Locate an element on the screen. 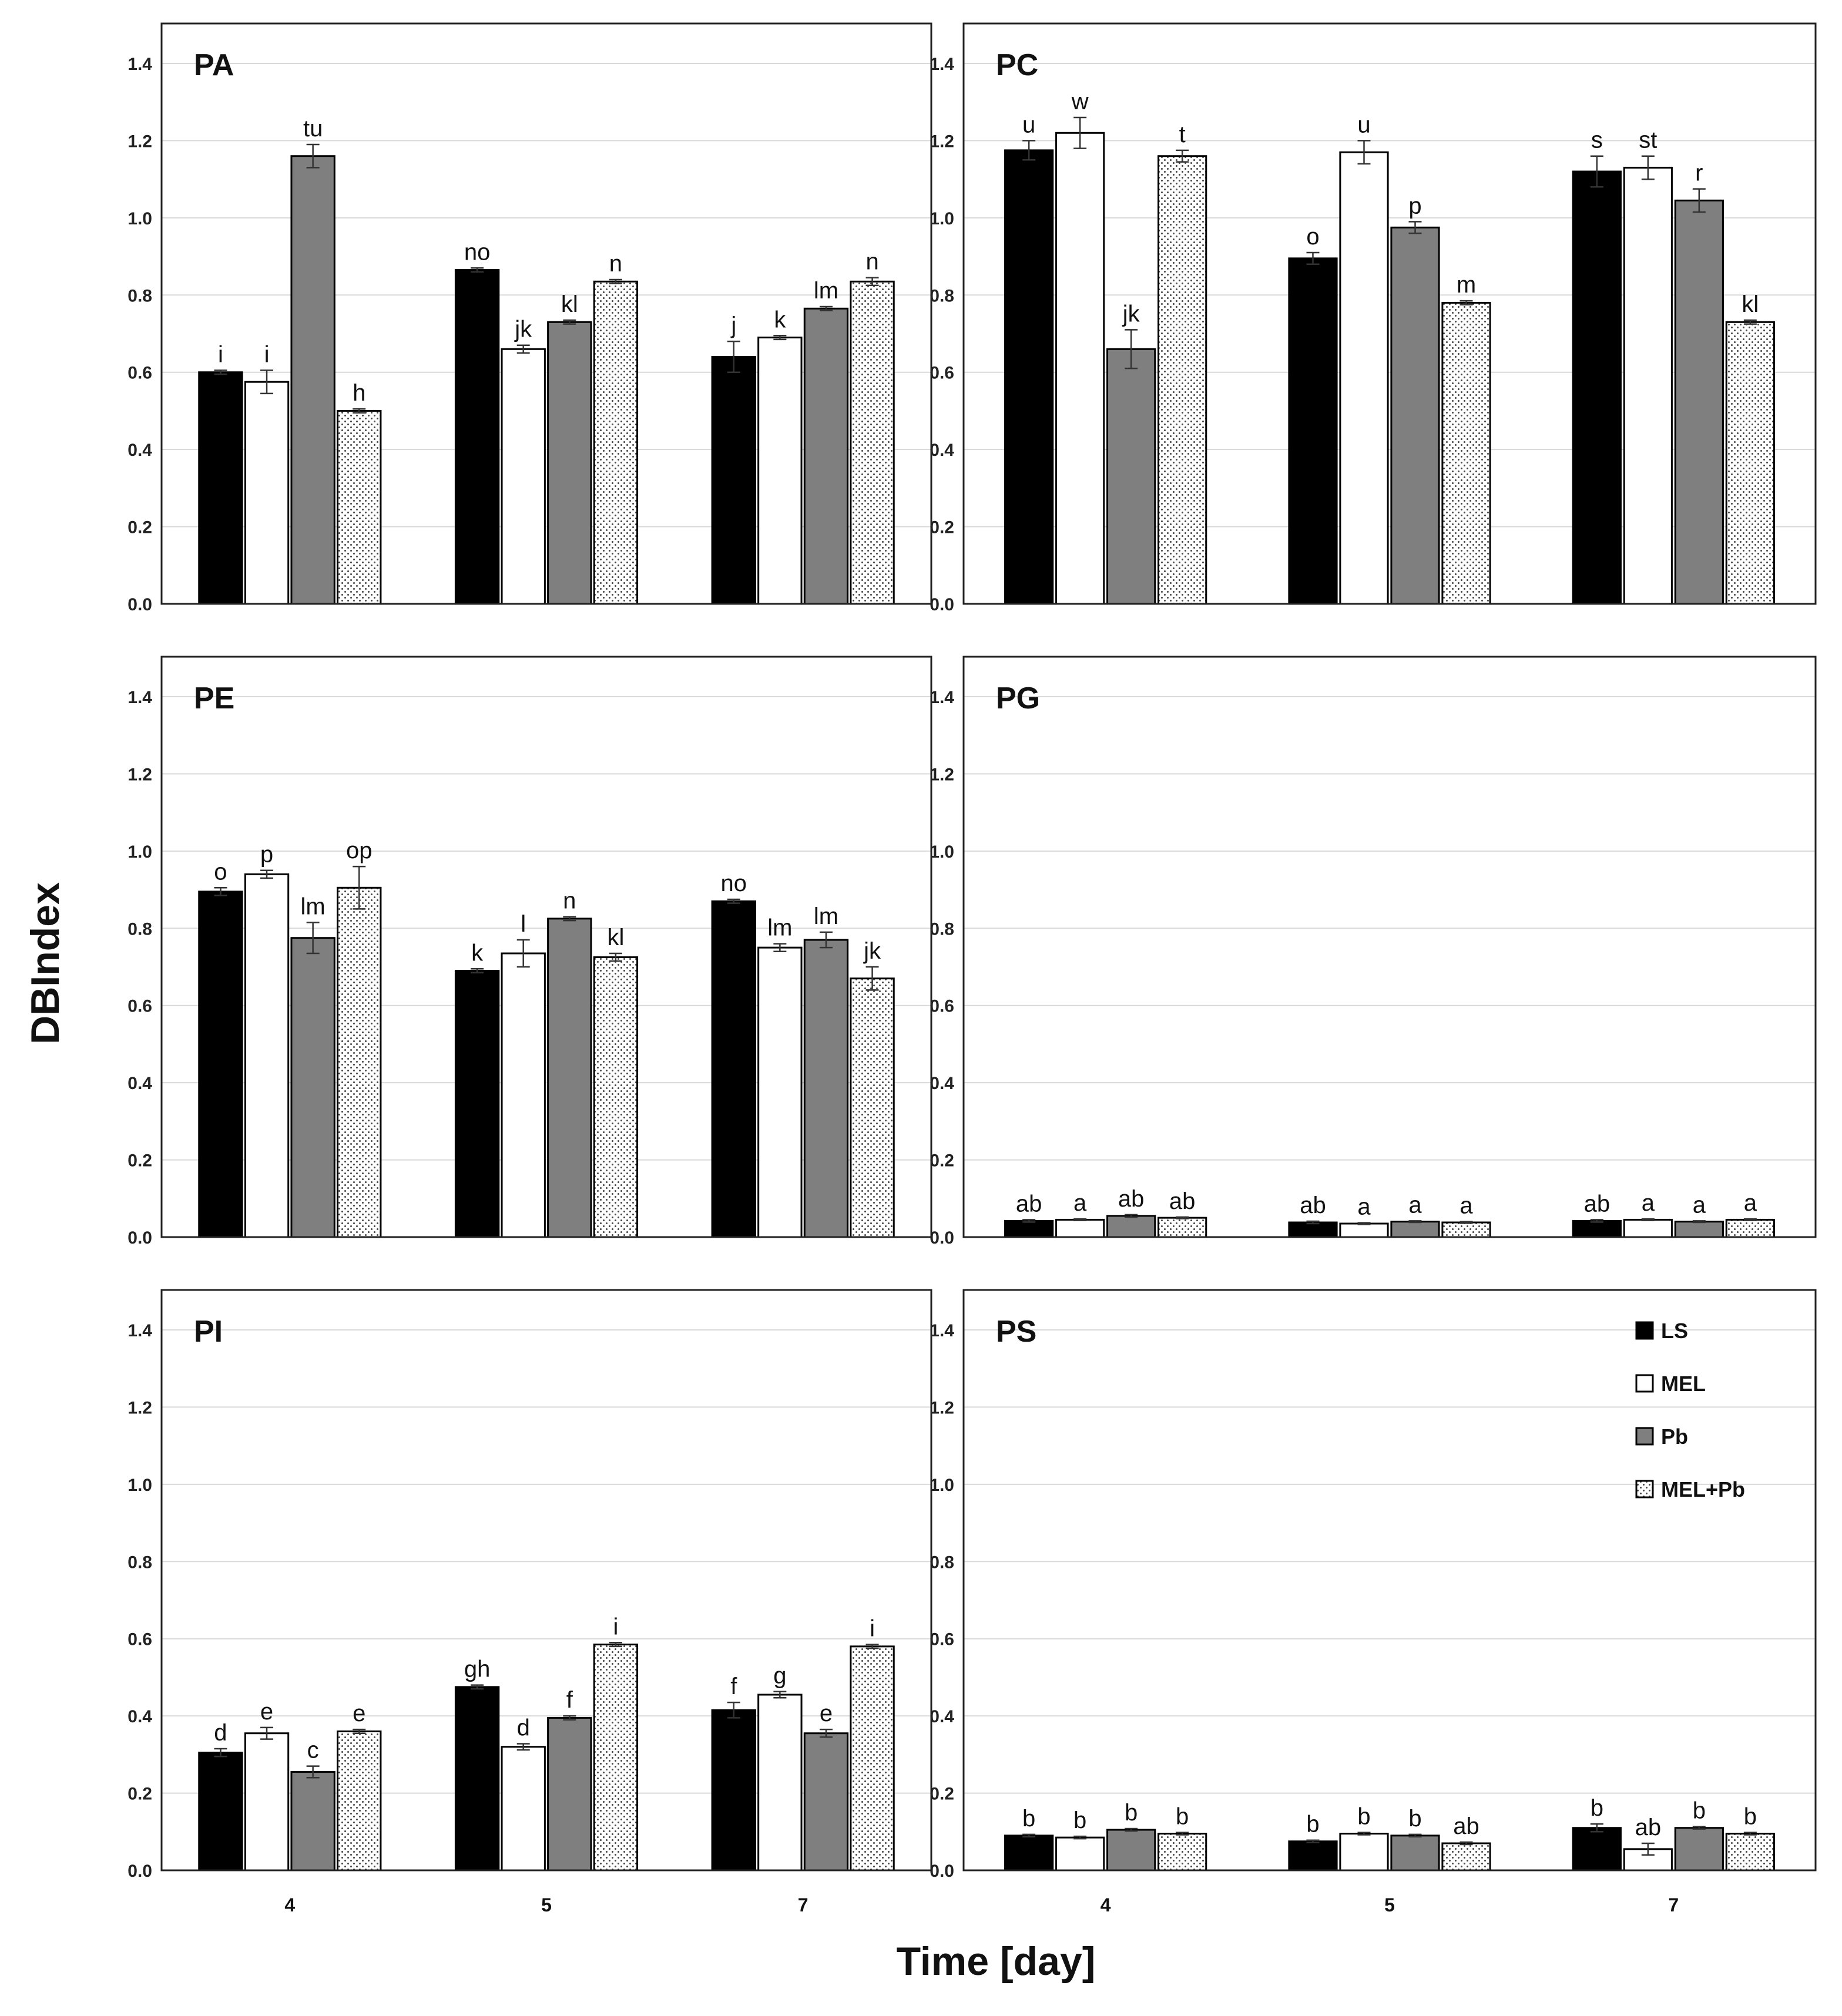 Image resolution: width=1842 pixels, height=2016 pixels. x-tick-label: 4 is located at coordinates (1105, 1905).